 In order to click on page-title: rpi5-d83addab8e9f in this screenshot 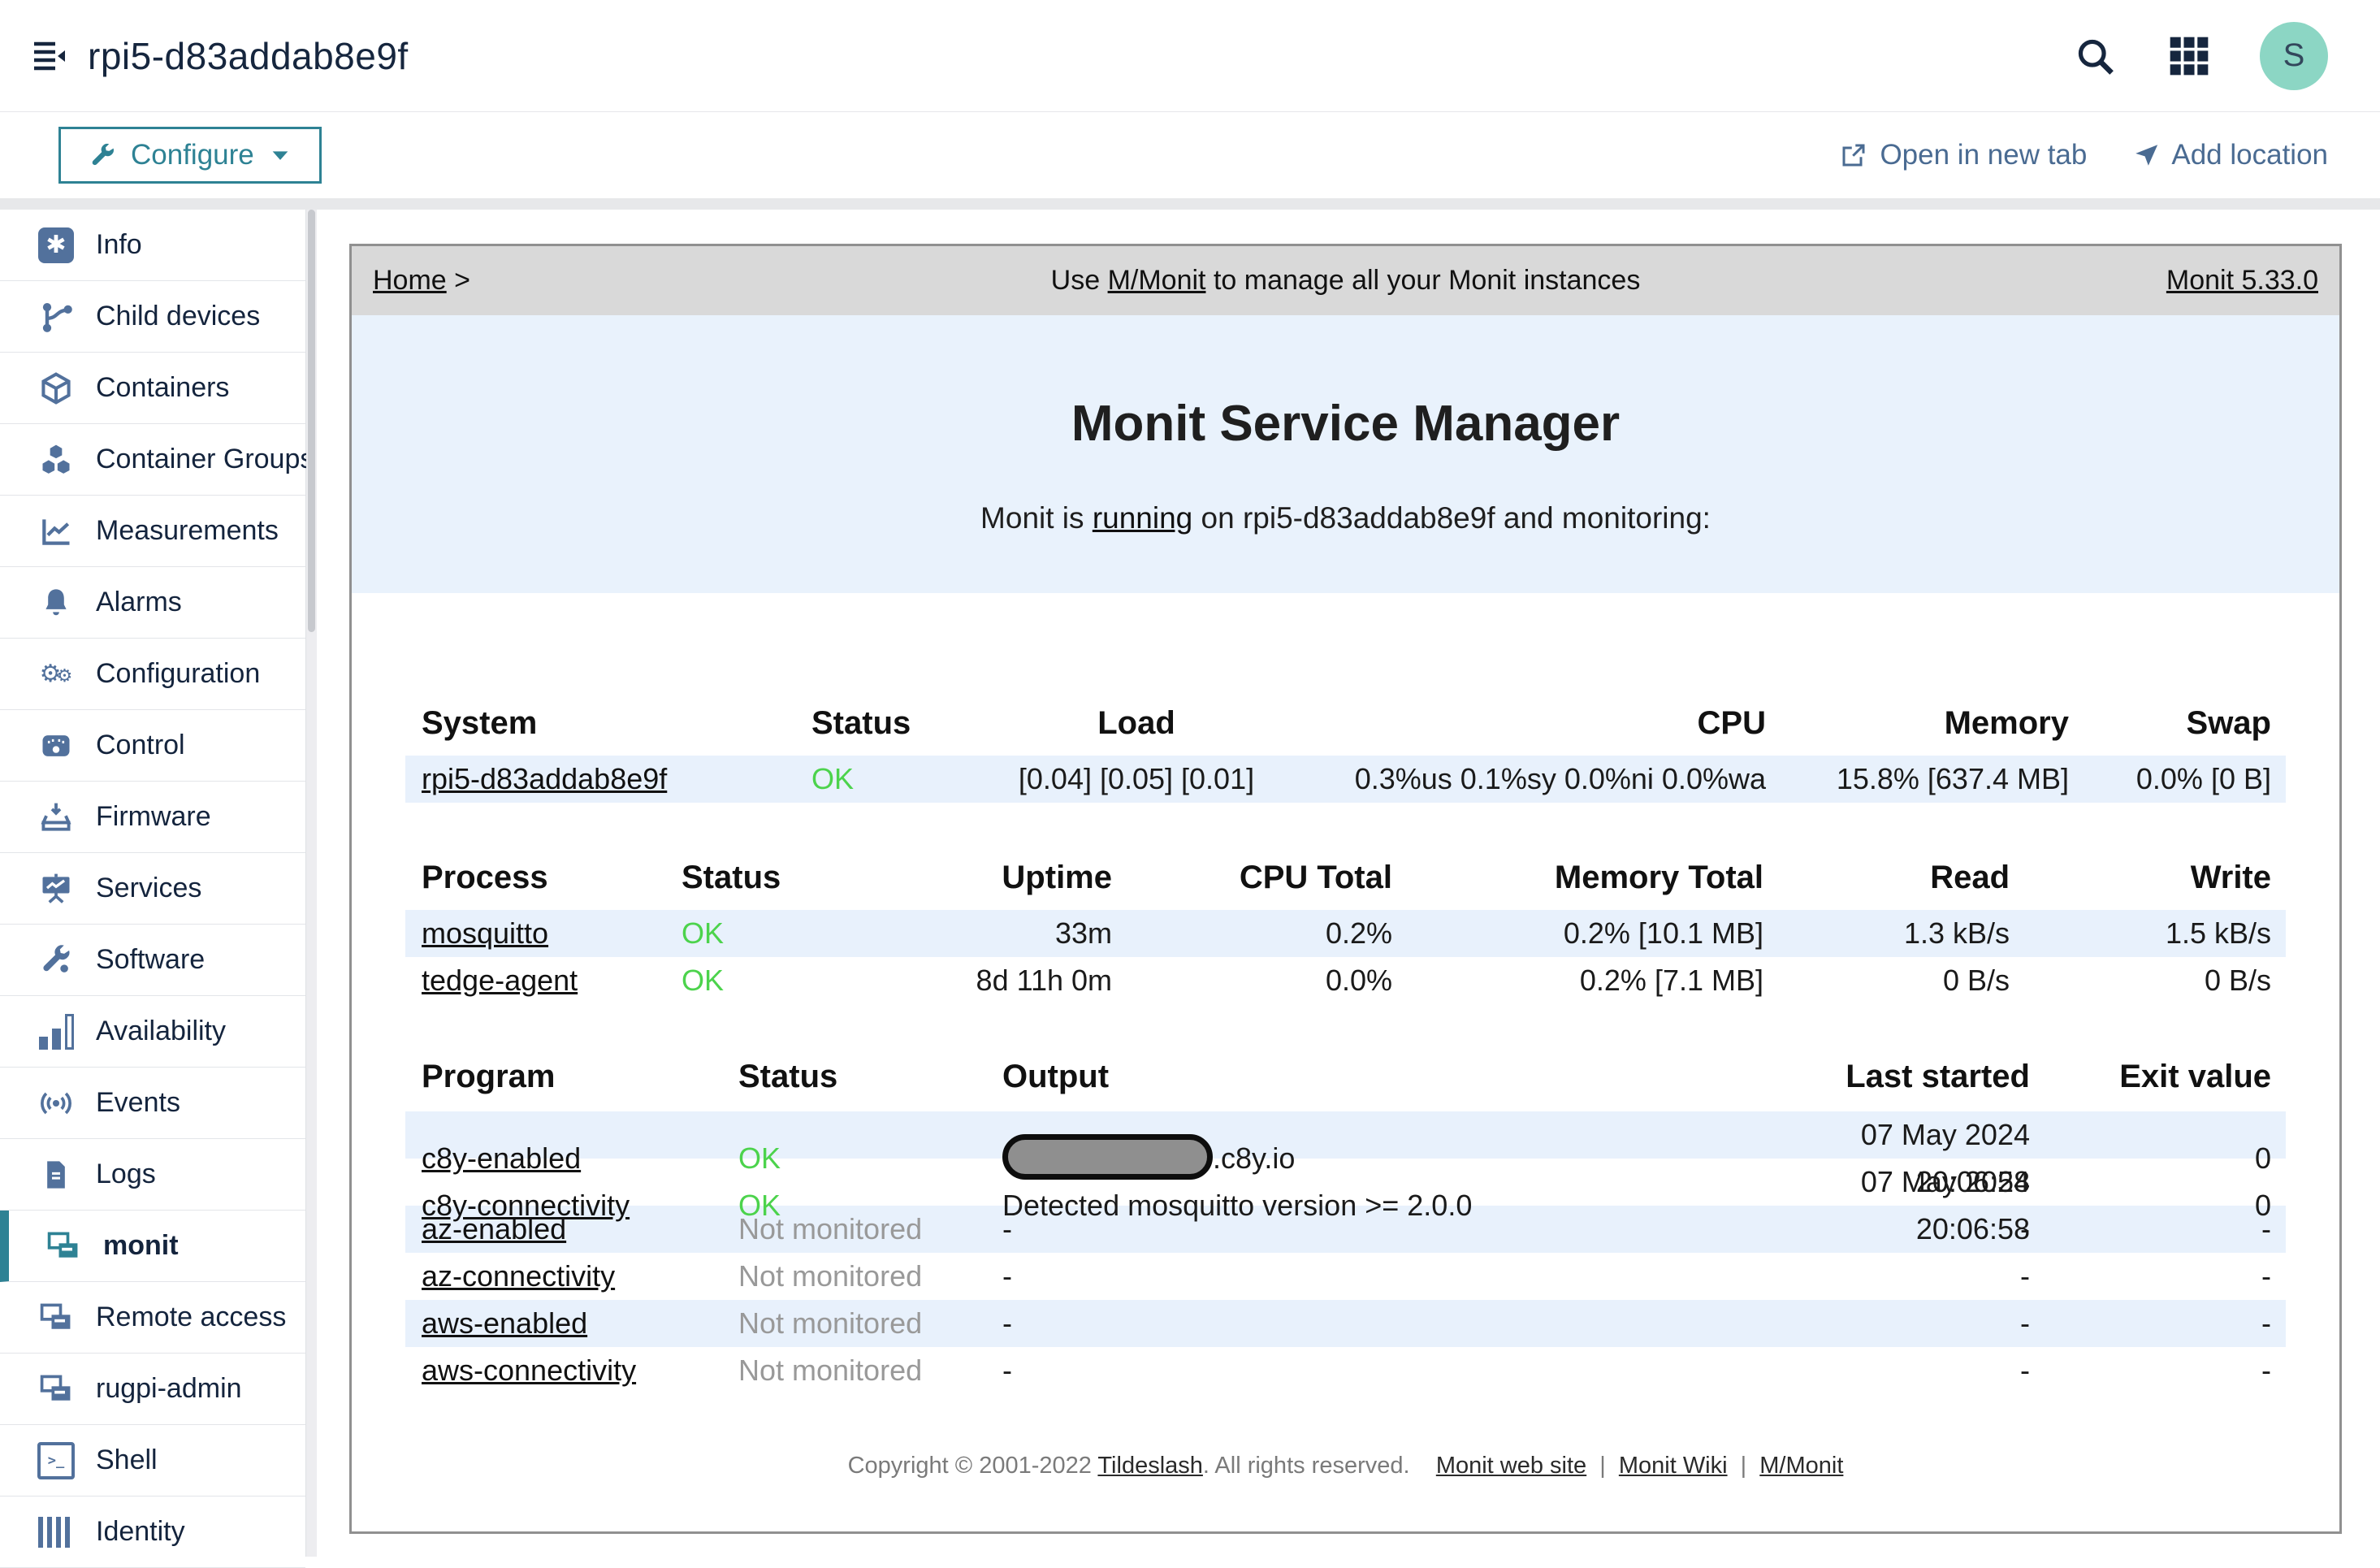, I will do `click(248, 55)`.